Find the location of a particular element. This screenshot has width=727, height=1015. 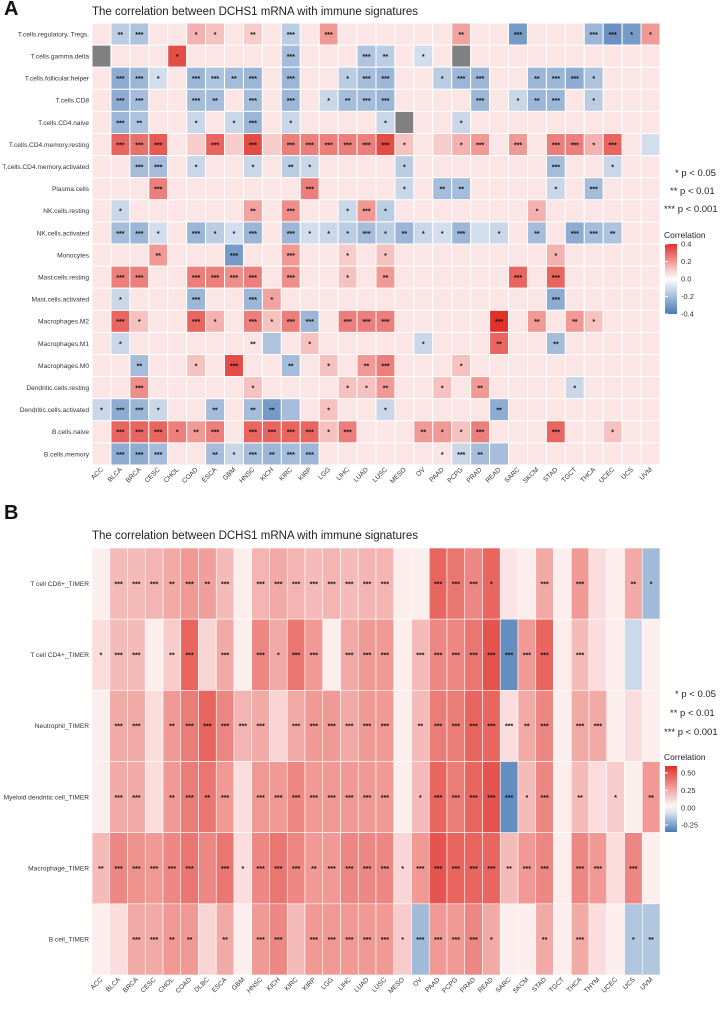

heatmap-b-col-label-brca: BRCA is located at coordinates (131, 985).